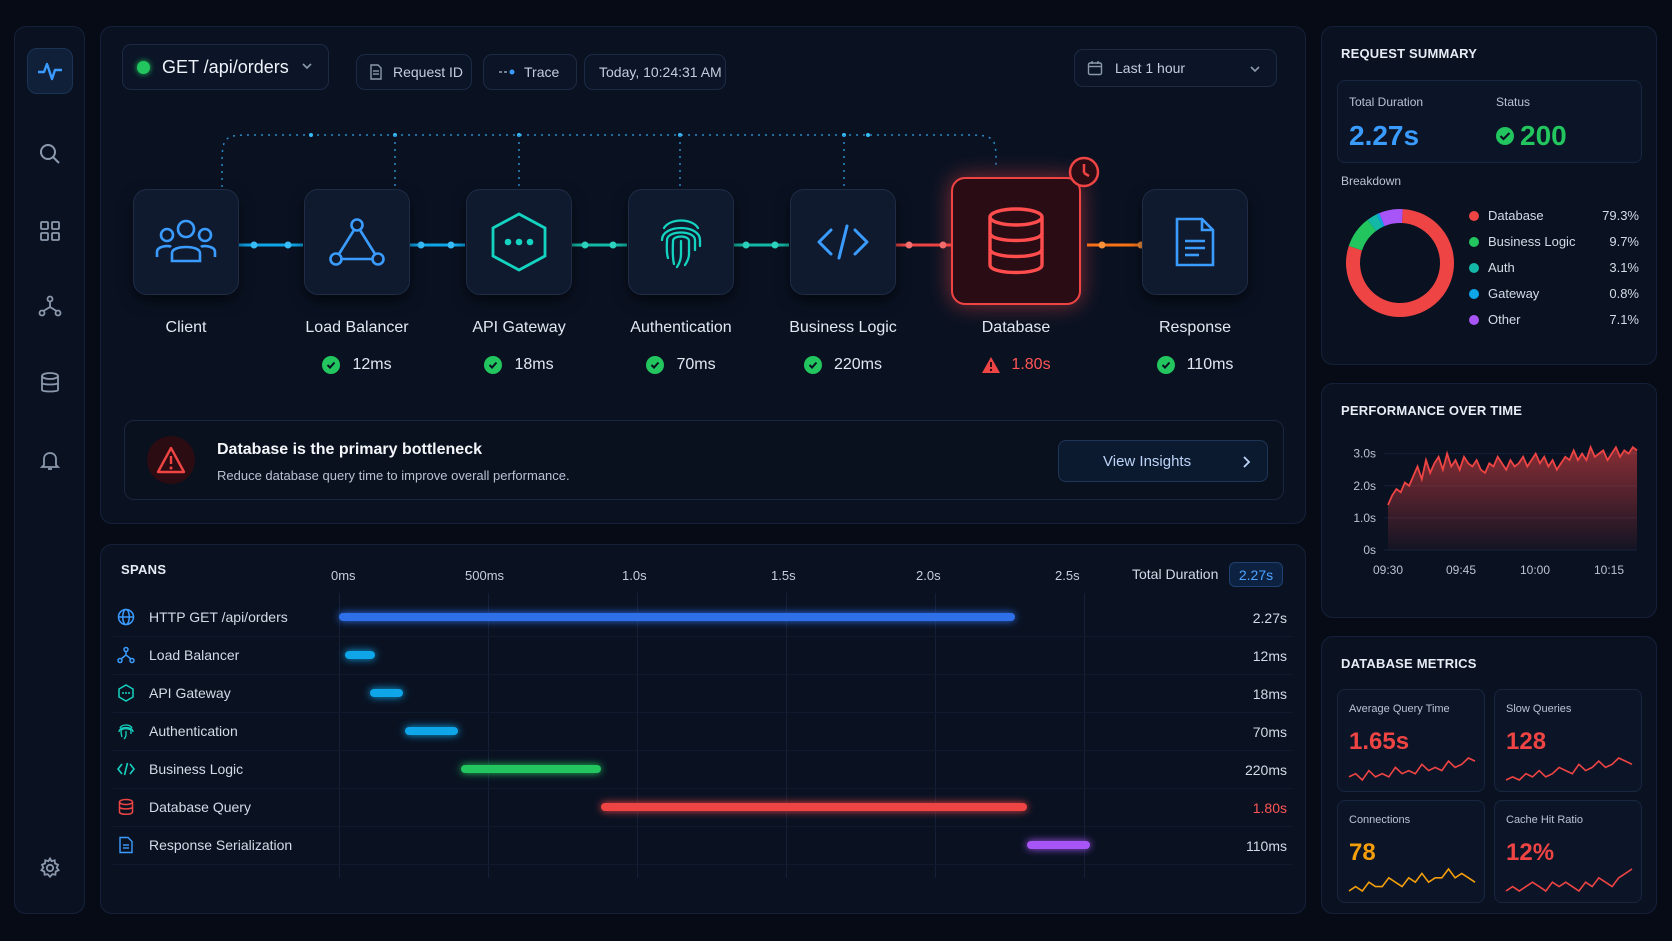 The height and width of the screenshot is (941, 1672). I want to click on activity-icon, so click(50, 71).